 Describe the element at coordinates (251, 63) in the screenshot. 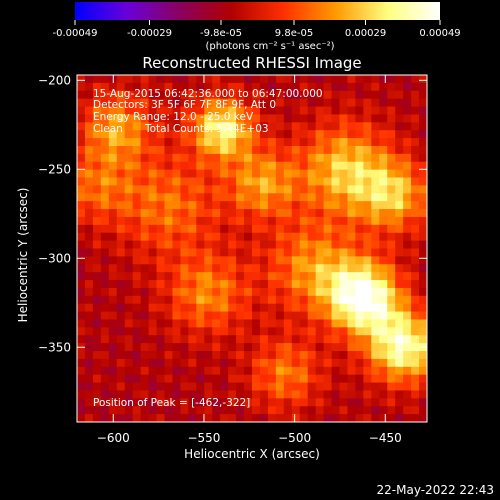

I see `chart-title: Reconstructed RHESSI Image` at that location.